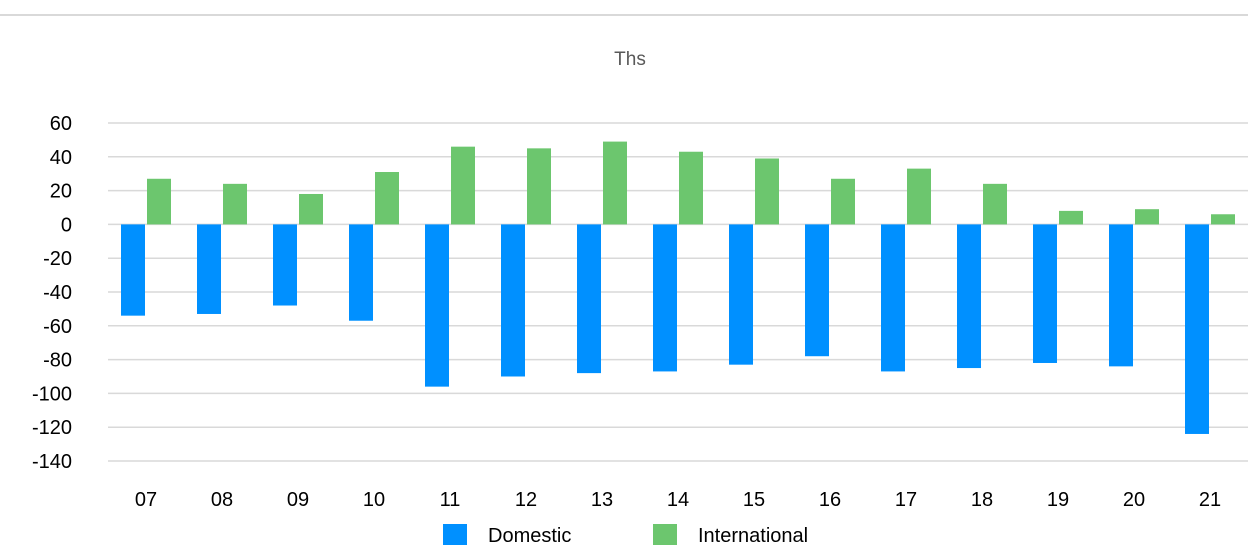 This screenshot has height=545, width=1248. What do you see at coordinates (66, 225) in the screenshot?
I see `y-tick-label: 0` at bounding box center [66, 225].